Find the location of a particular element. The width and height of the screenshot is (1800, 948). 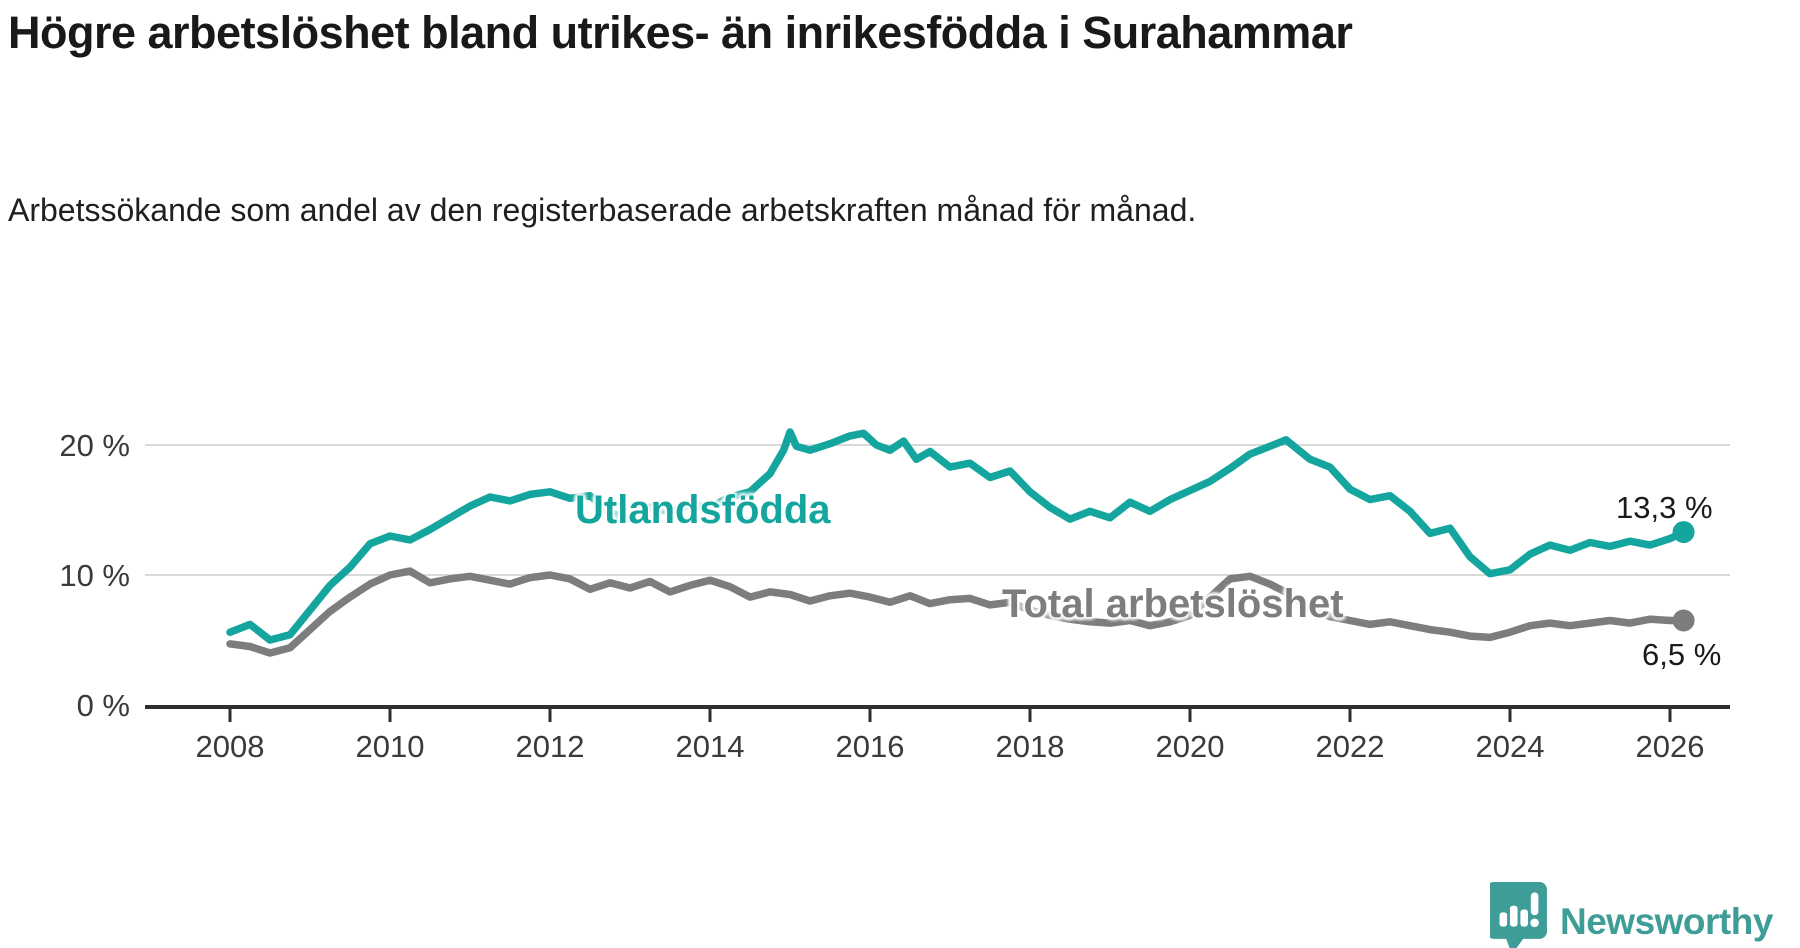

x-tick-label-2012: 2012 is located at coordinates (550, 746).